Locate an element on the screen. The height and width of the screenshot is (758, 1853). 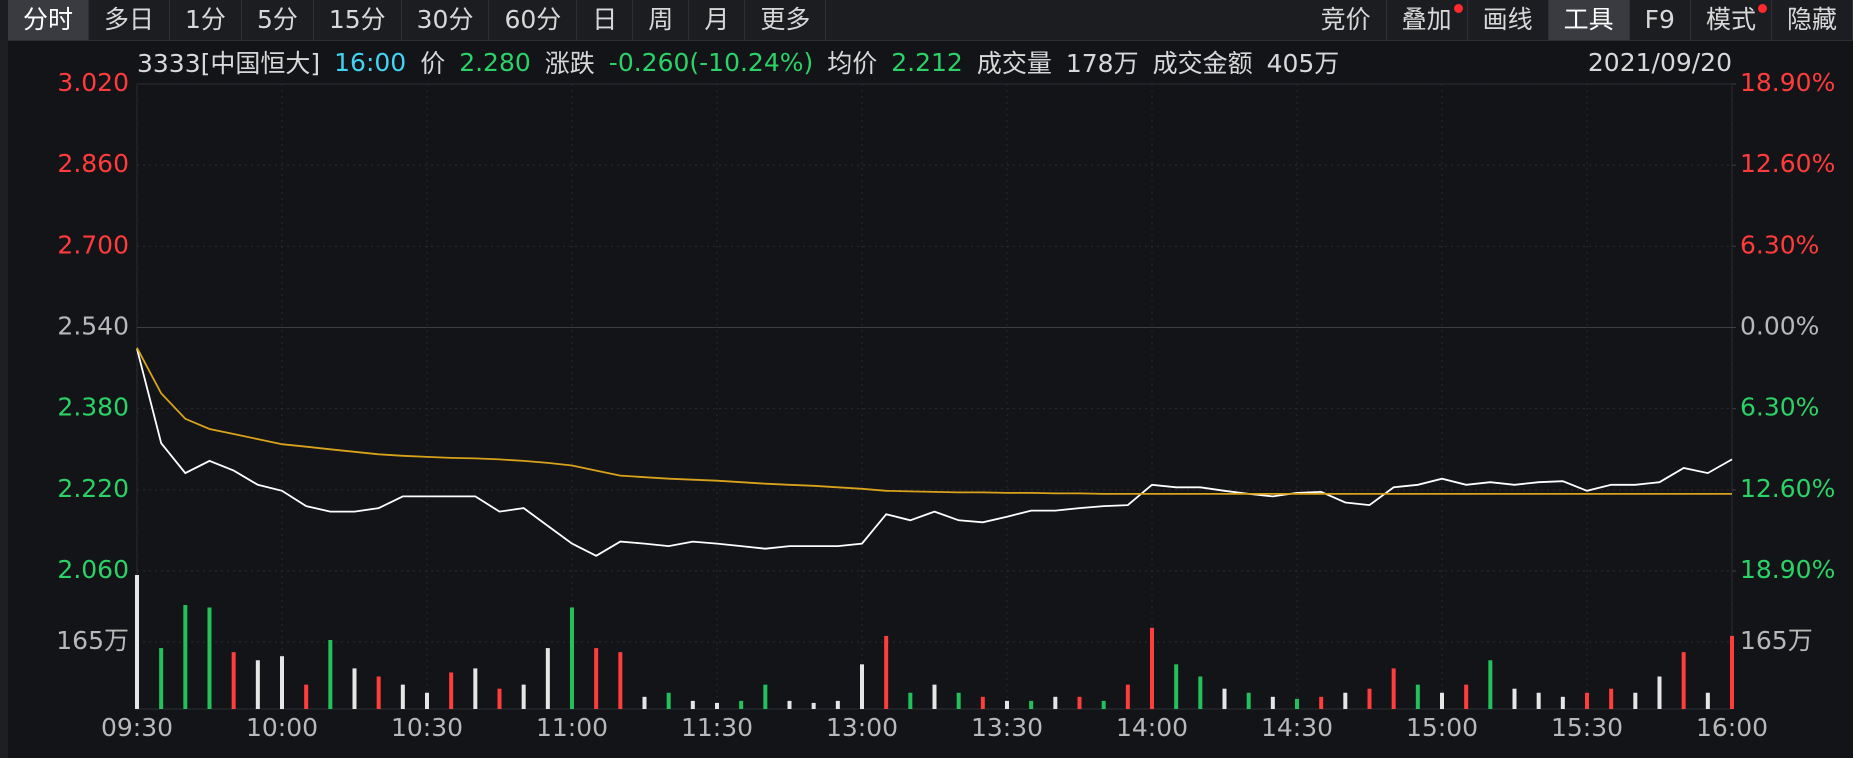
toolbar: 分时 多日 1分 5分 15分 30分 60分日周月更多 竞价 叠加 画线 工具 F9 模式 隐藏 is located at coordinates (926, 20).